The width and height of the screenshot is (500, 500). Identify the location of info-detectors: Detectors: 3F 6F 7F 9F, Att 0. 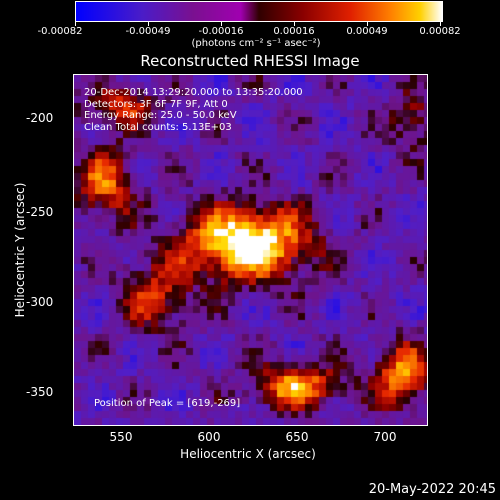
(156, 104).